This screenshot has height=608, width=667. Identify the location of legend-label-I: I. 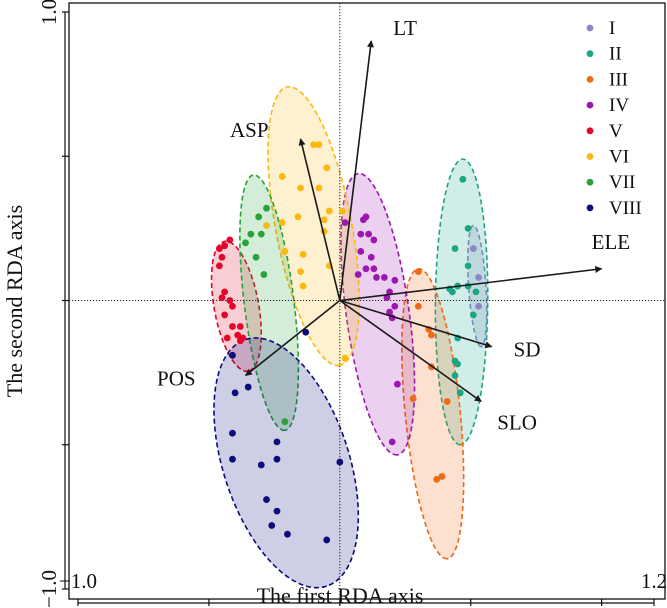
(612, 28).